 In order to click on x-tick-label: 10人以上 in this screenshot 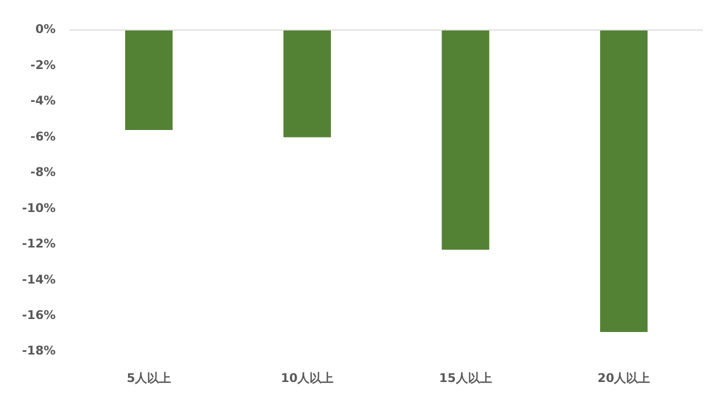, I will do `click(307, 377)`.